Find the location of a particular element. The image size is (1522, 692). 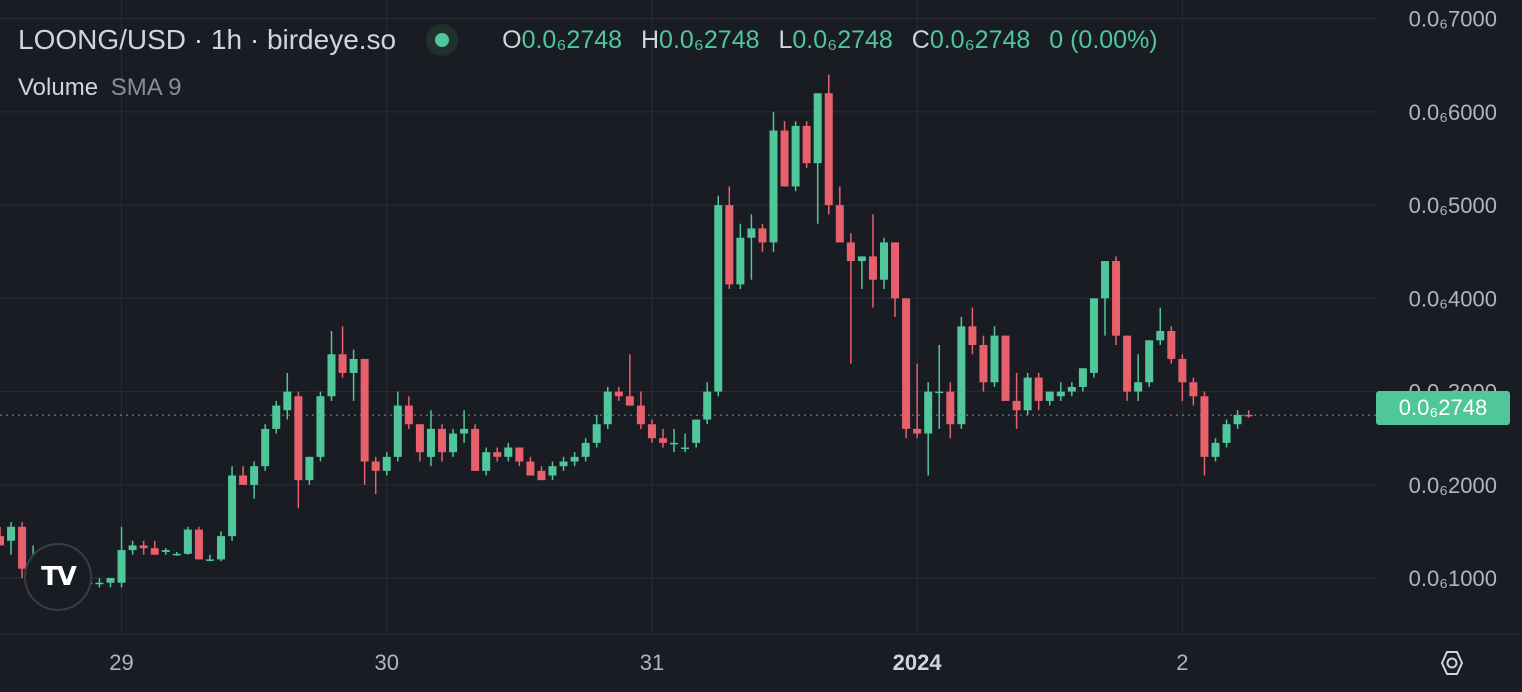

time-tick-label: 29 is located at coordinates (121, 662).